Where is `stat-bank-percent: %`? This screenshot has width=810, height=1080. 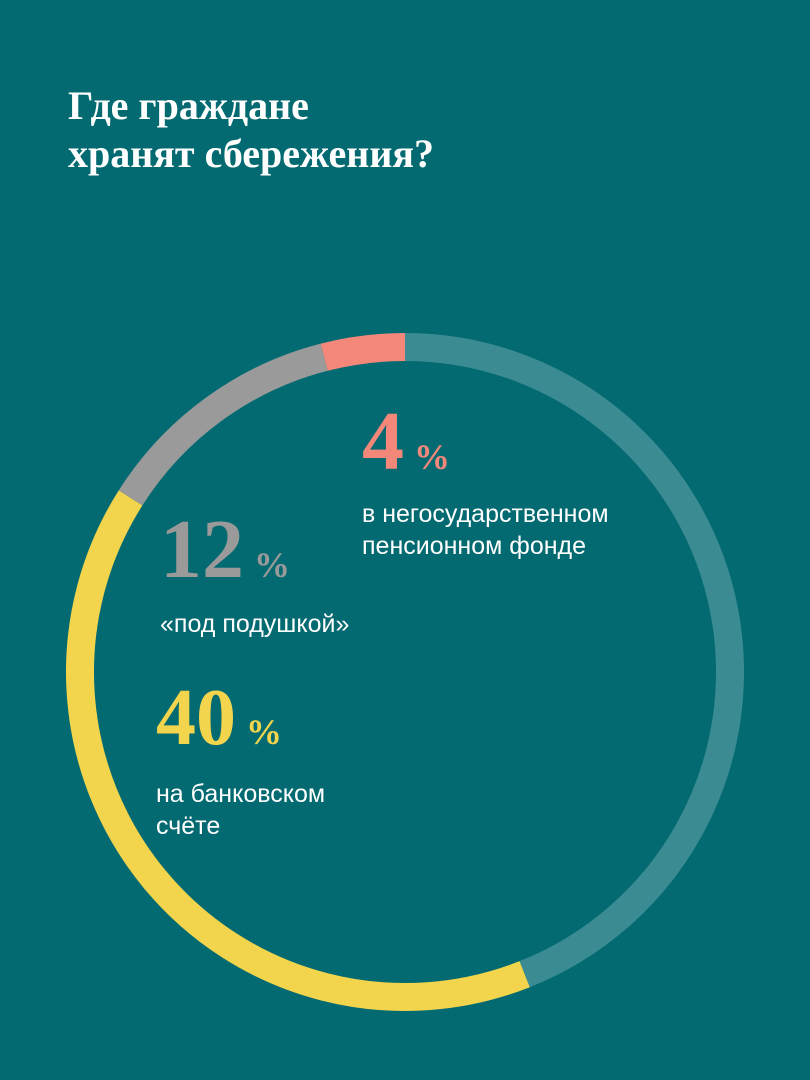 stat-bank-percent: % is located at coordinates (264, 732).